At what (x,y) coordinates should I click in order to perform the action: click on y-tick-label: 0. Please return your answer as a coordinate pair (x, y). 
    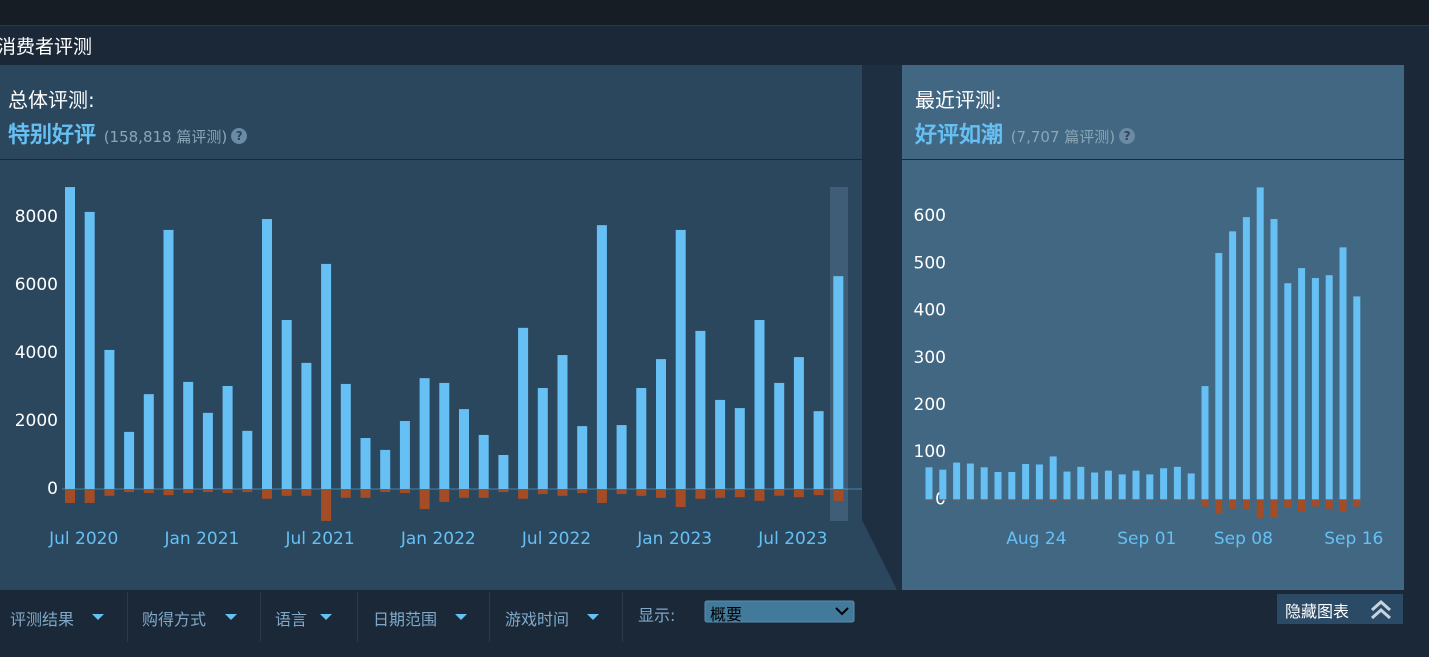
    Looking at the image, I should click on (52, 489).